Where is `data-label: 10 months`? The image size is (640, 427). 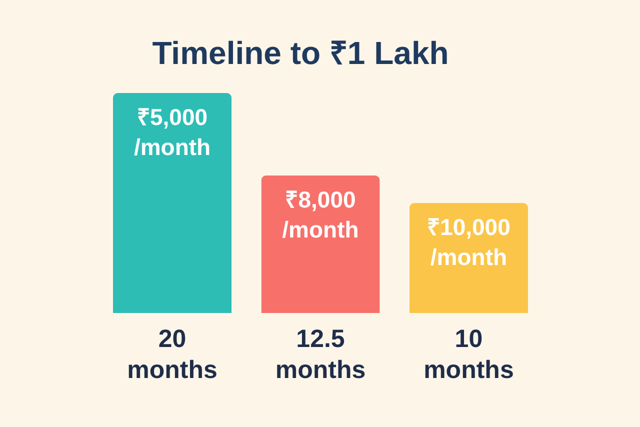
data-label: 10 months is located at coordinates (469, 354).